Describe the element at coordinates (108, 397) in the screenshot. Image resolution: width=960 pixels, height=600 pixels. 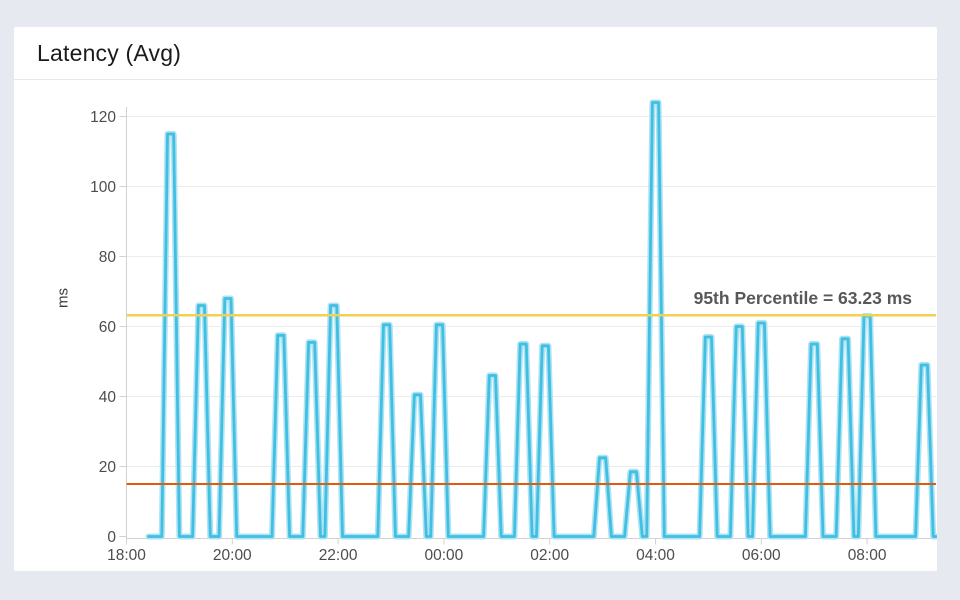
I see `y-tick-label-40: 40` at that location.